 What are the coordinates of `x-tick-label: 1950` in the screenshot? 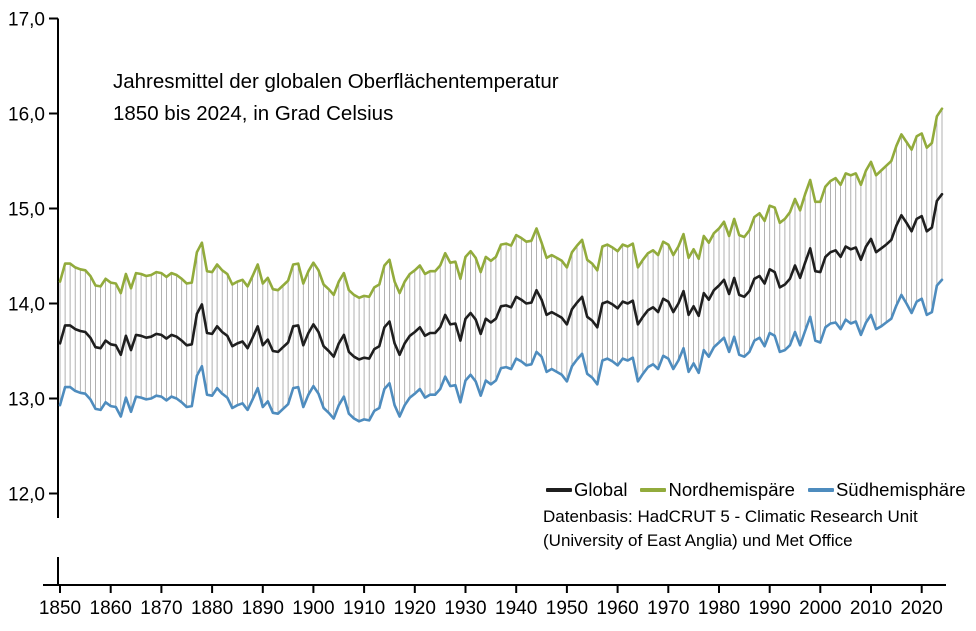 It's located at (567, 608).